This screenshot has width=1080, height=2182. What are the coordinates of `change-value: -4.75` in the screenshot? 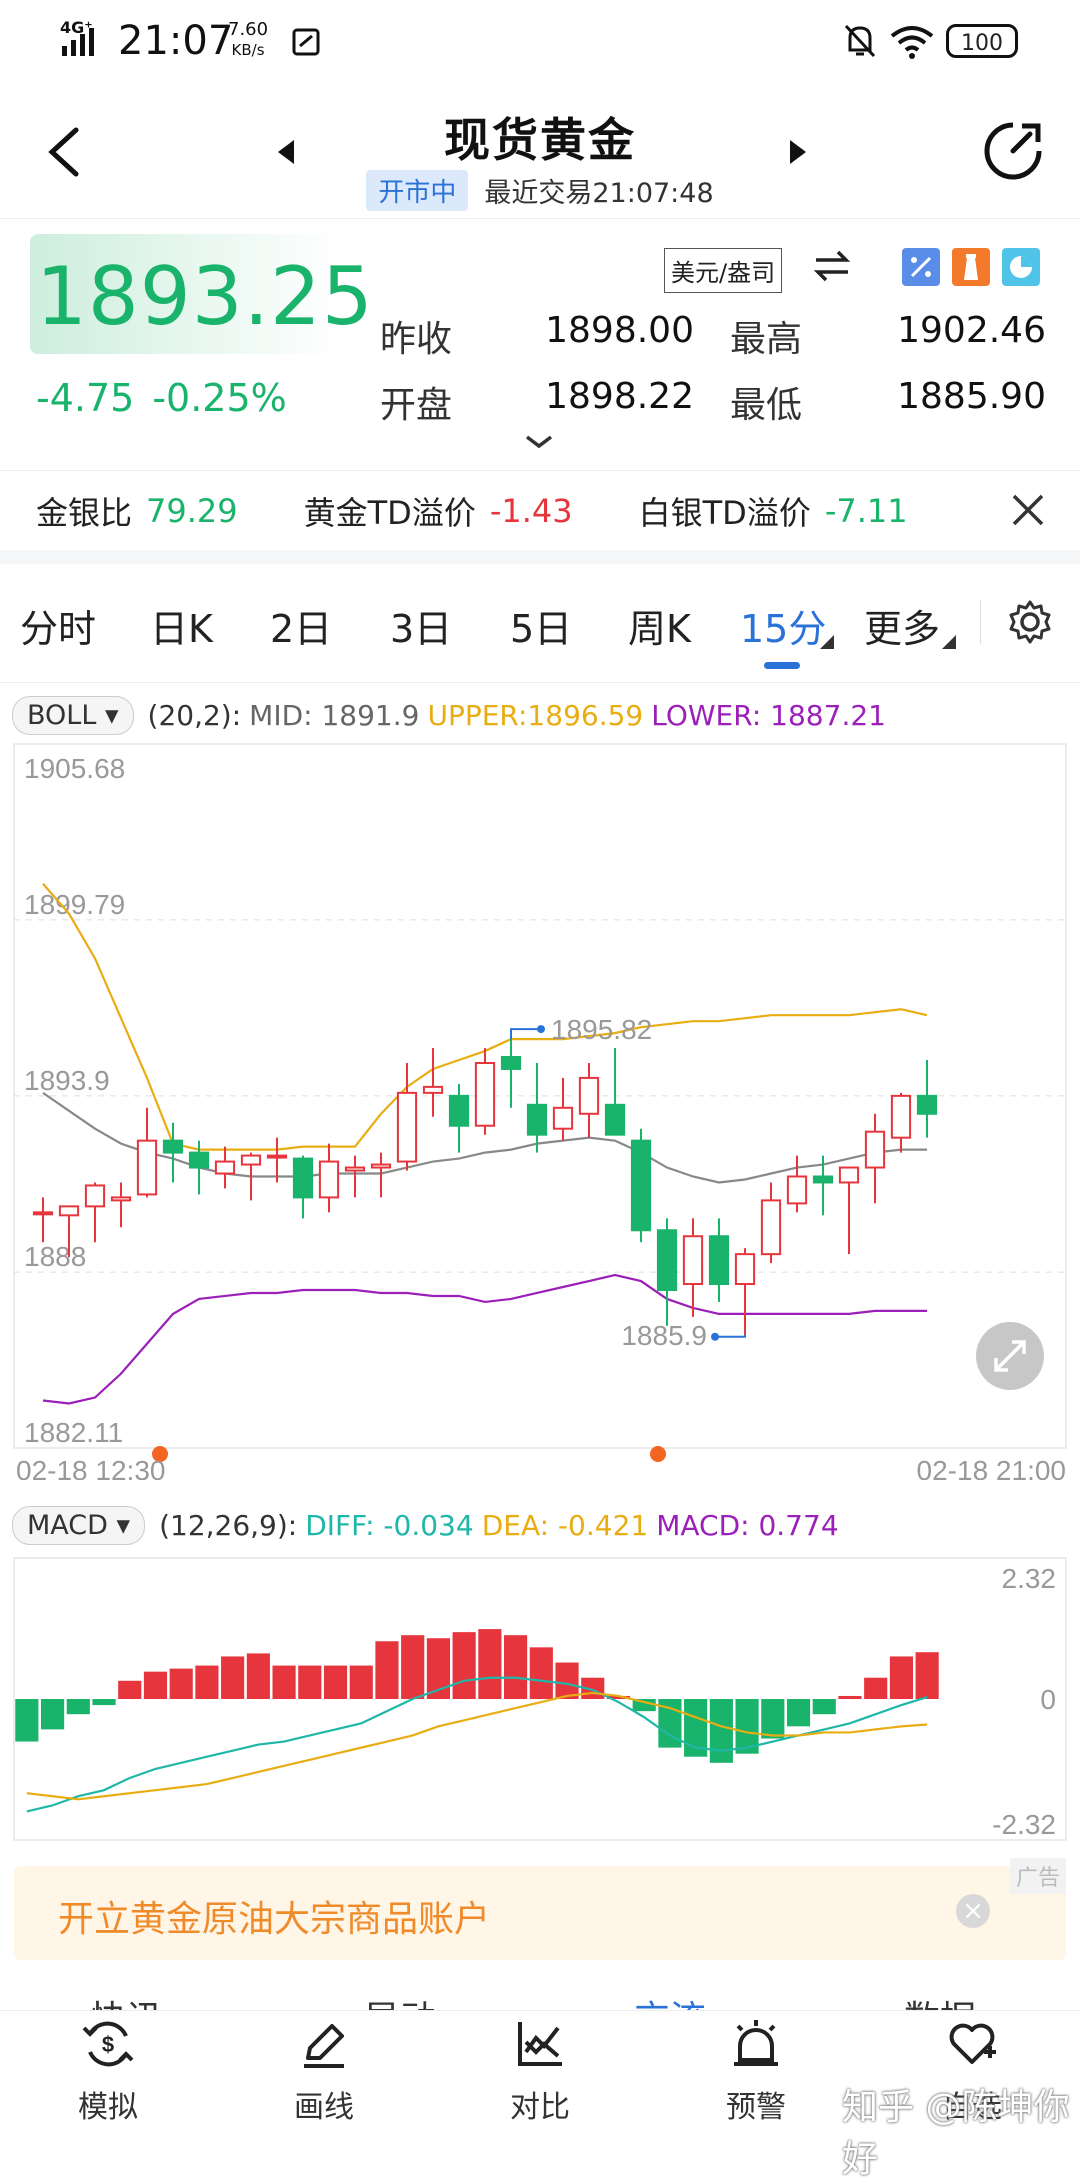 It's located at (85, 398).